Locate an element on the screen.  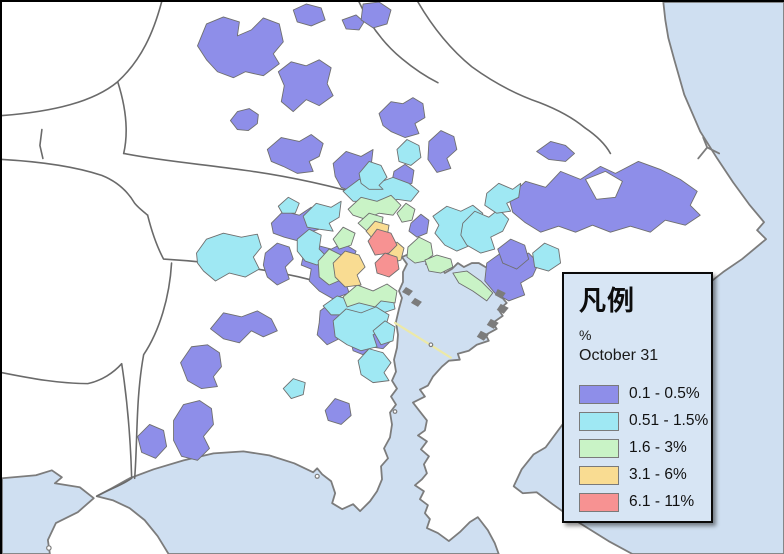
legend-item-label: 0.1 - 0.5% is located at coordinates (664, 394).